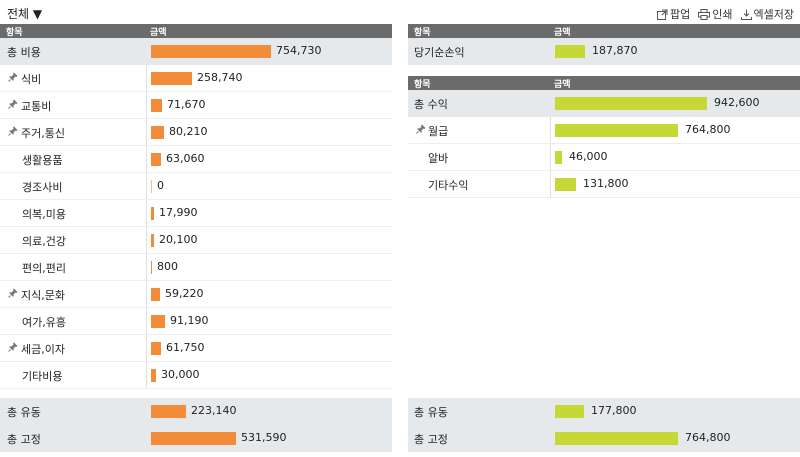  I want to click on expense-row: 교통비 71,670, so click(196, 105).